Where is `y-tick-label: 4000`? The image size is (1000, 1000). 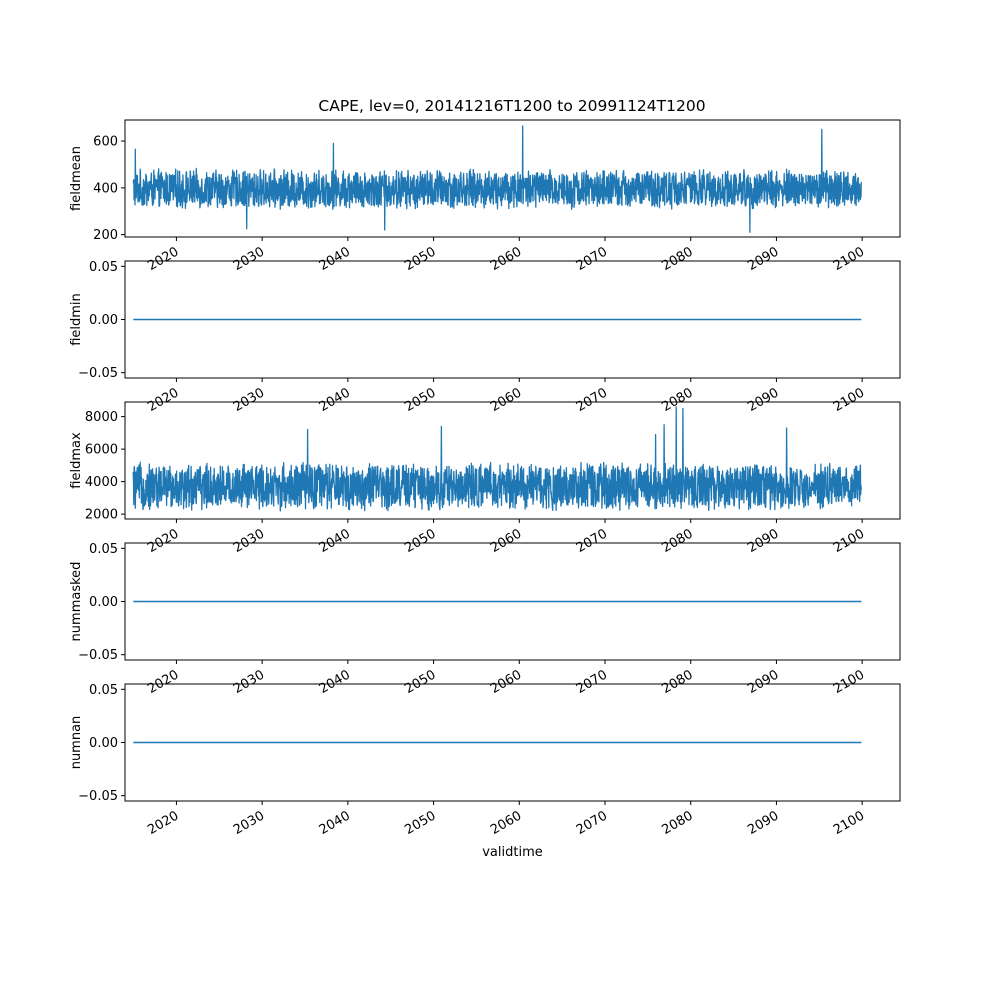
y-tick-label: 4000 is located at coordinates (101, 482).